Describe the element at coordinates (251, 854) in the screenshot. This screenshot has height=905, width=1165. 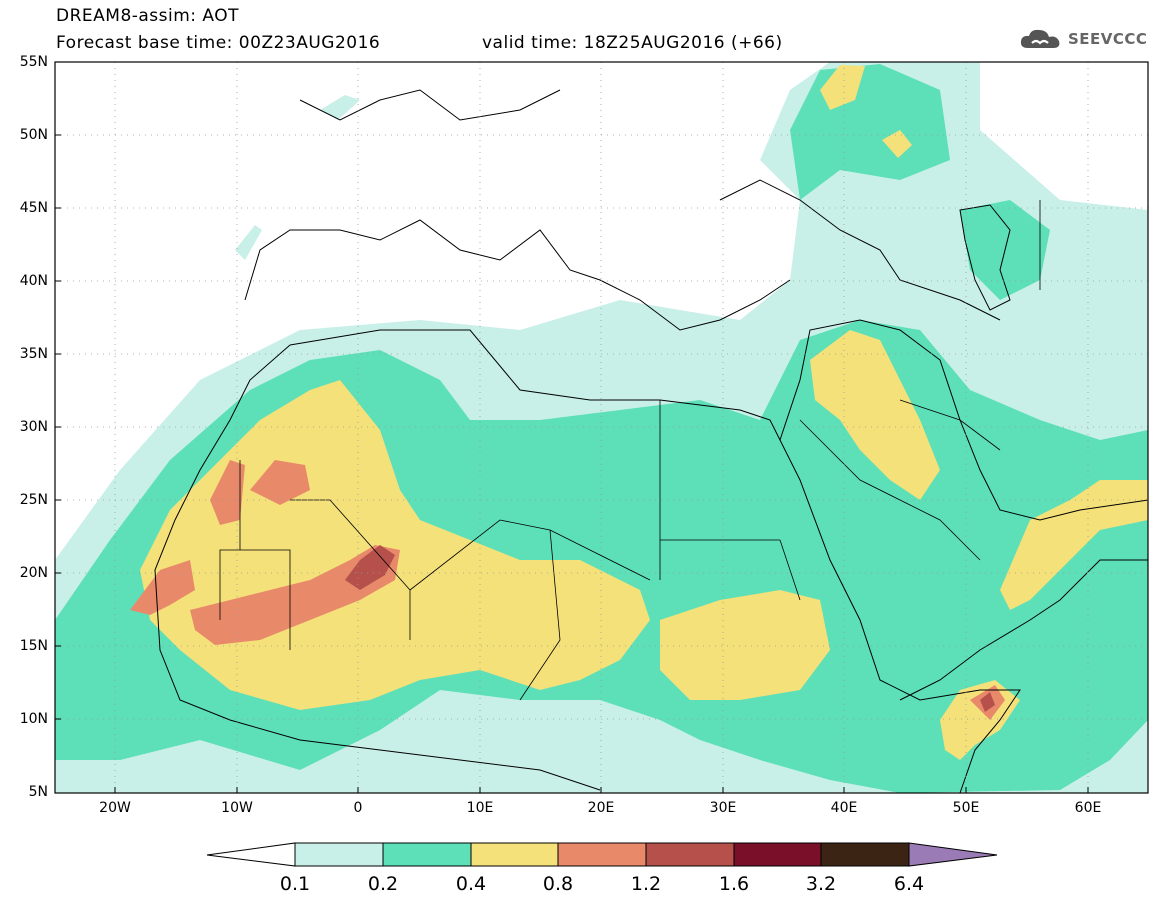
I see `legend-arrow-low` at that location.